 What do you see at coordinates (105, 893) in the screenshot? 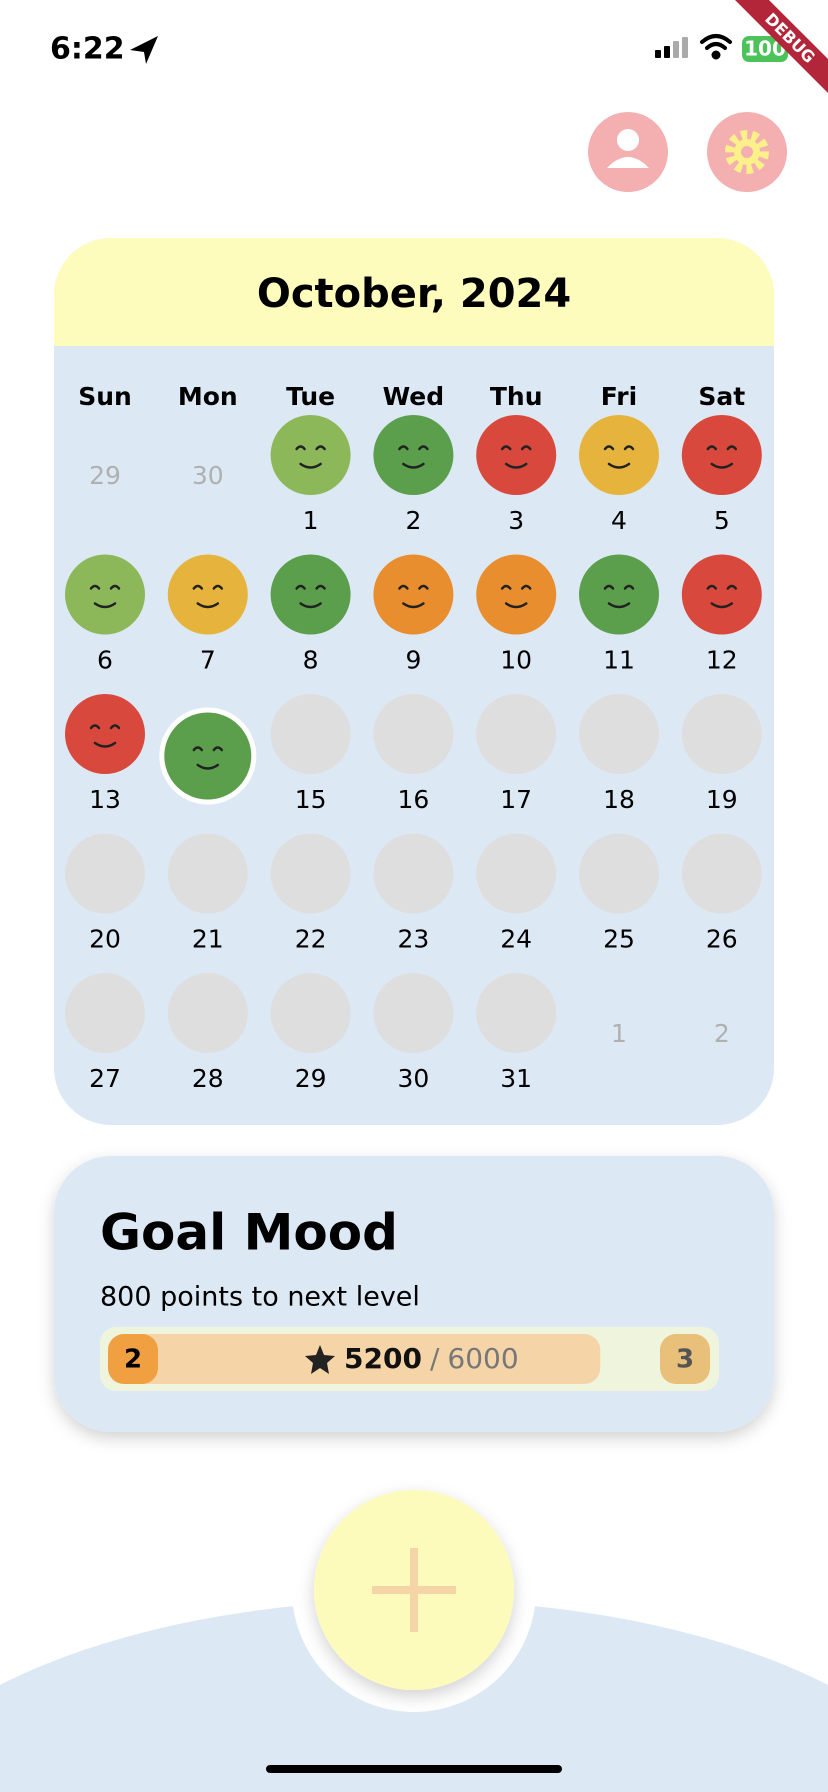
I see `day-cell: 20` at bounding box center [105, 893].